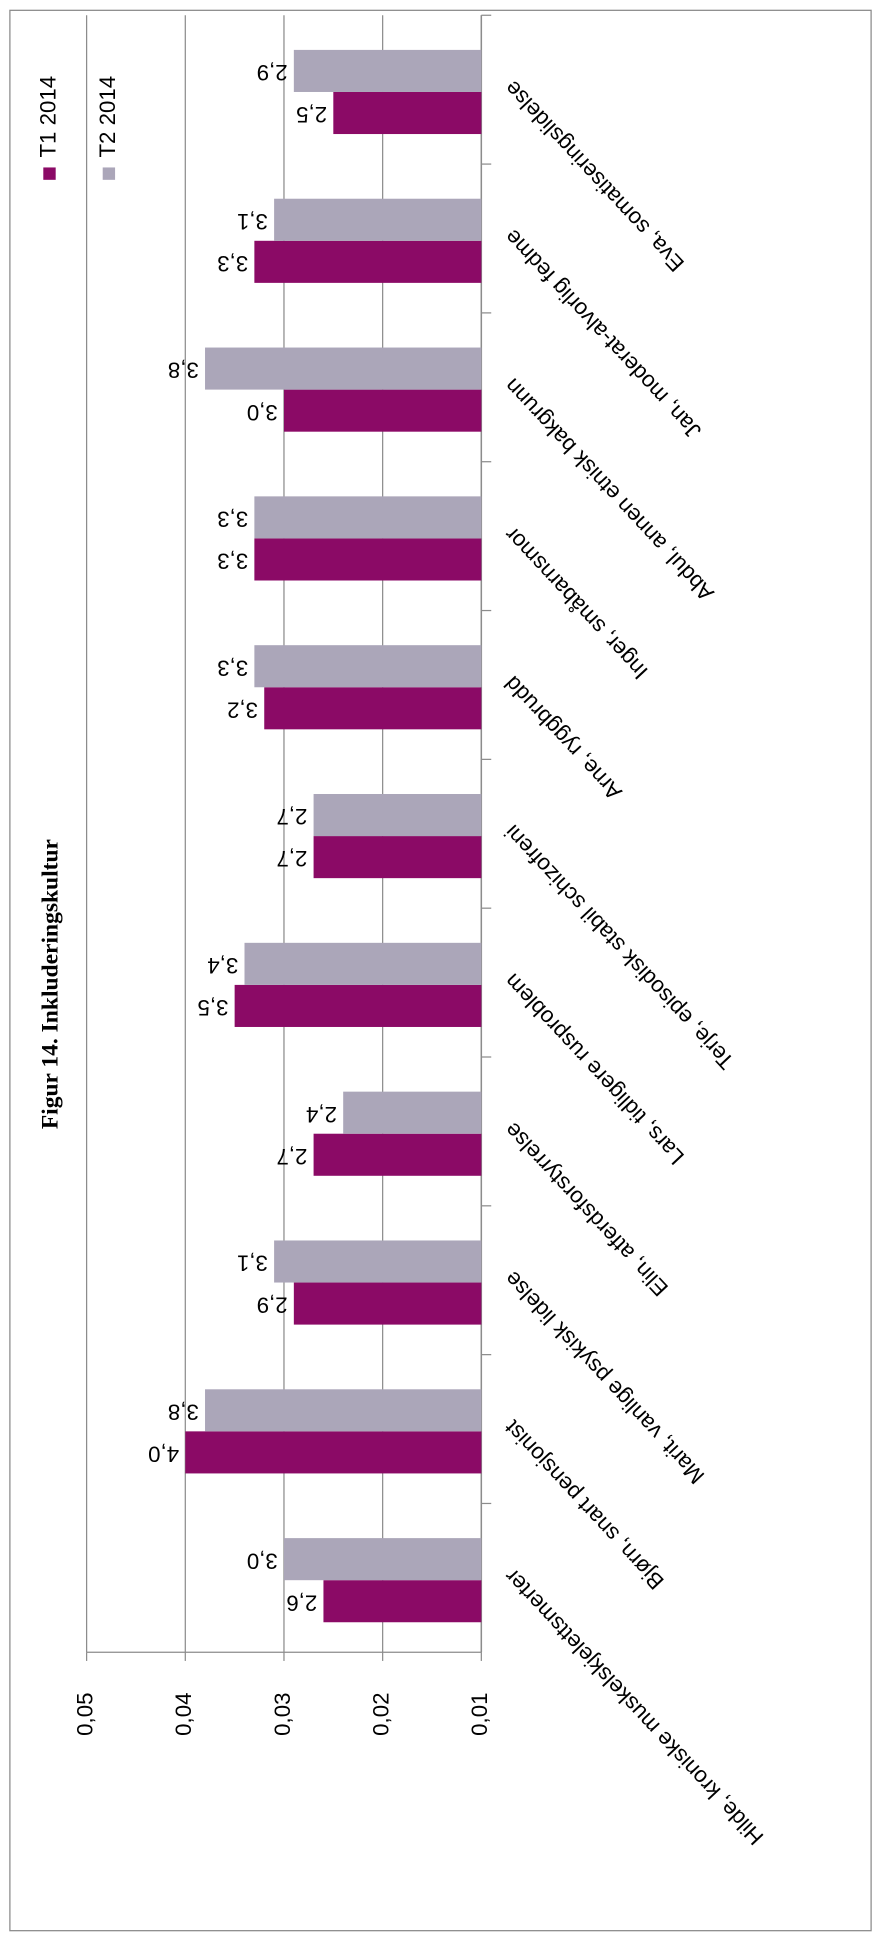  What do you see at coordinates (479, 1713) in the screenshot?
I see `y-tick-label: 0,01` at bounding box center [479, 1713].